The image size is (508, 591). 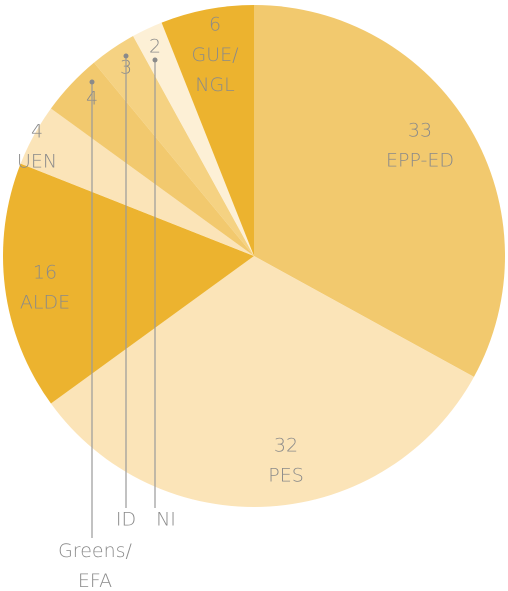 I want to click on category-label: UEN, so click(x=37, y=162).